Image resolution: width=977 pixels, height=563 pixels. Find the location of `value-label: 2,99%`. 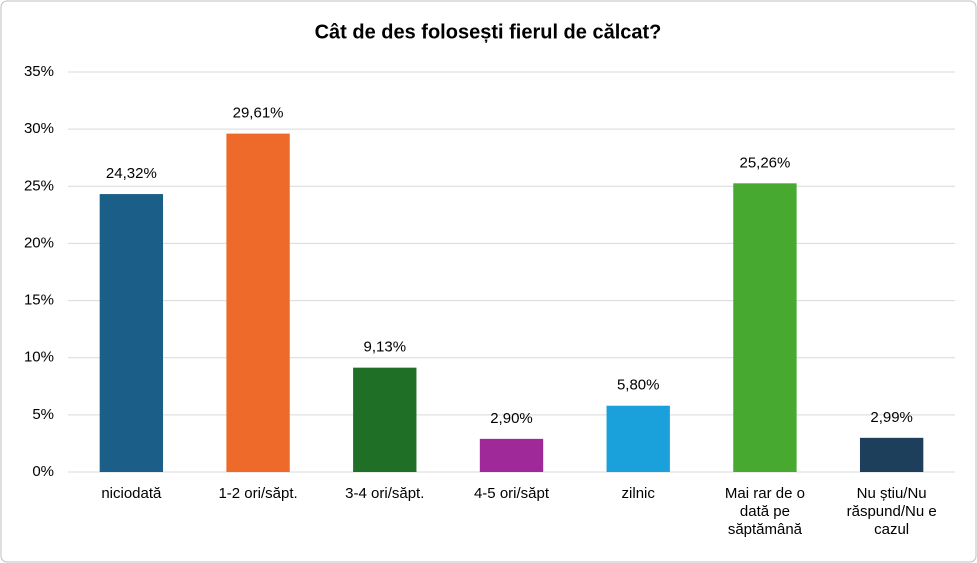

value-label: 2,99% is located at coordinates (891, 417).